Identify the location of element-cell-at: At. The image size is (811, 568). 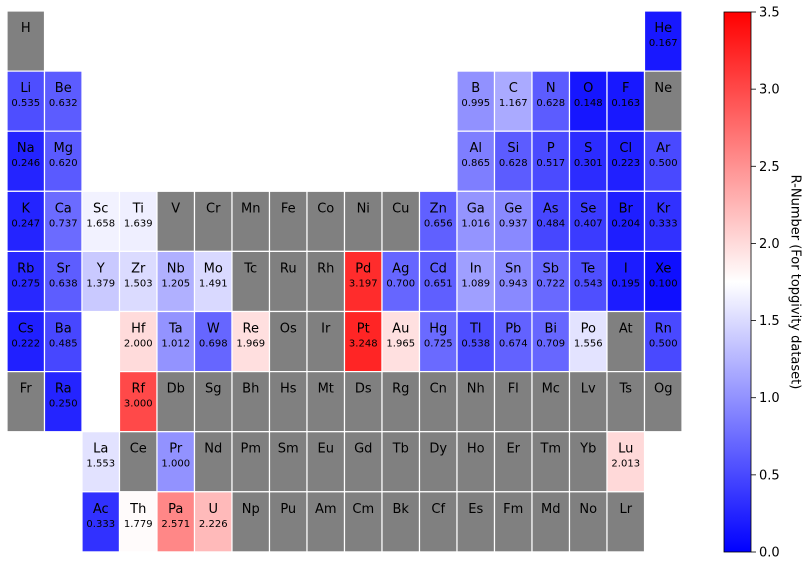
(626, 341).